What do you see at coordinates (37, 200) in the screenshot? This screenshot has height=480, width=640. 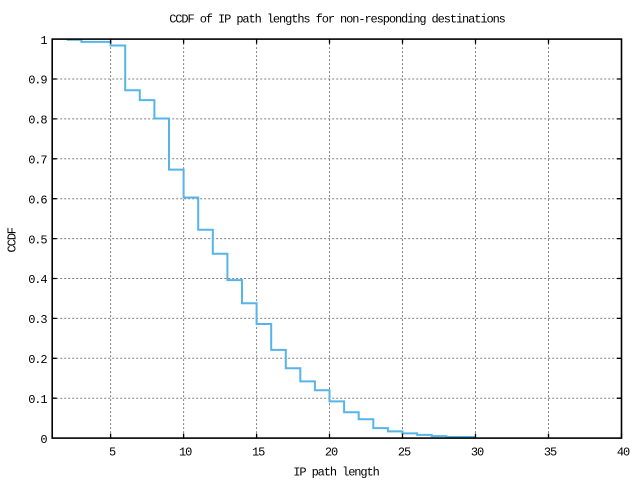 I see `svg-text: 0.6` at bounding box center [37, 200].